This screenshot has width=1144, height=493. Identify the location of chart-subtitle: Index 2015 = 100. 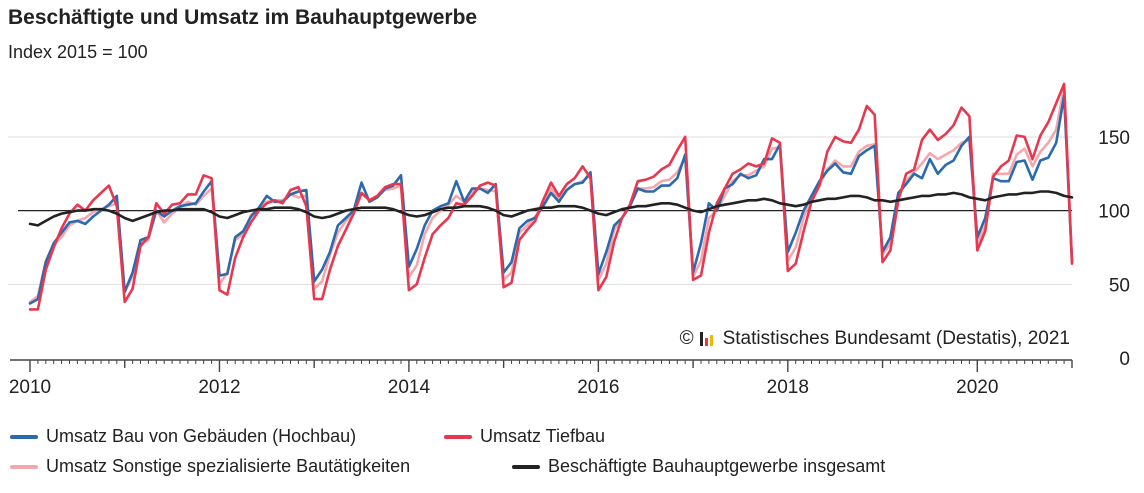
(78, 52).